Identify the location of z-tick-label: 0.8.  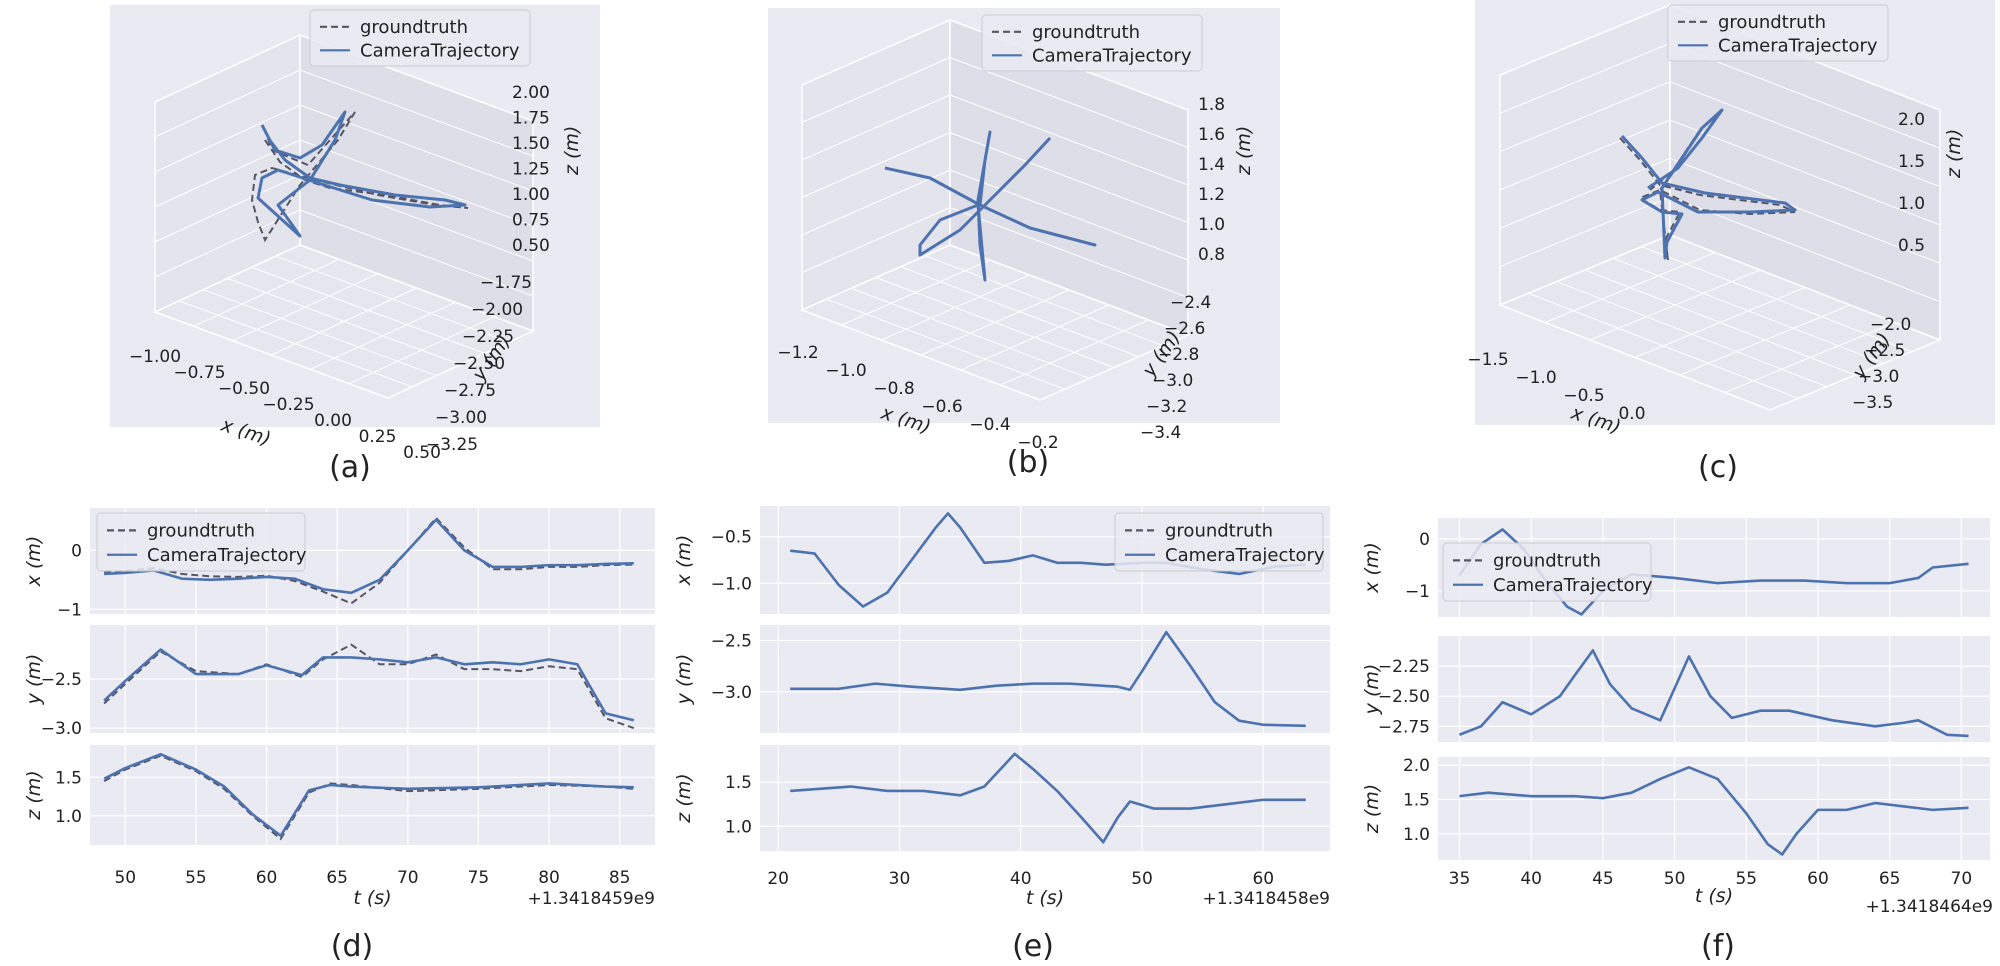
(1211, 255).